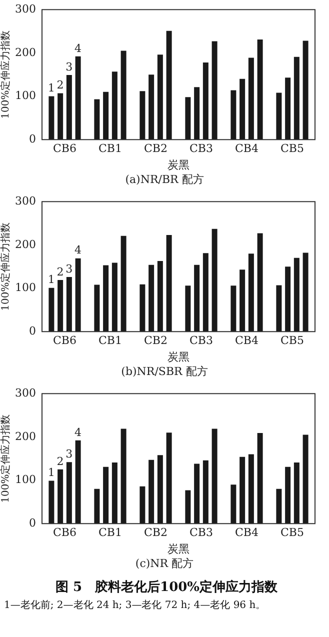  Describe the element at coordinates (201, 533) in the screenshot. I see `x-tick-label: CB3` at that location.